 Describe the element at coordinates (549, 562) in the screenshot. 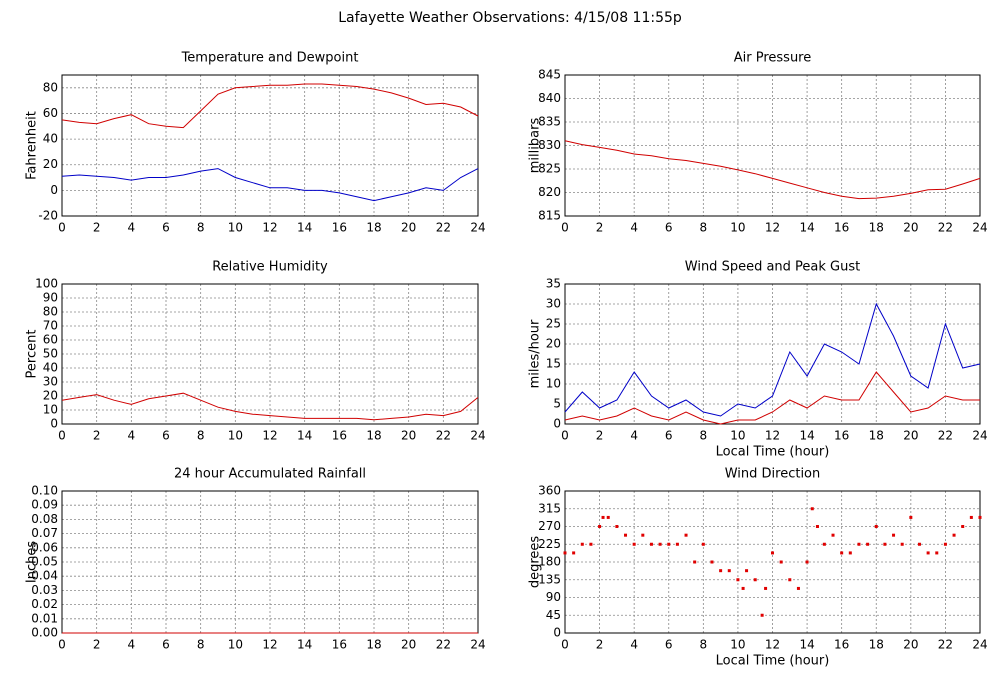

I see `y-tick-label: 180` at that location.